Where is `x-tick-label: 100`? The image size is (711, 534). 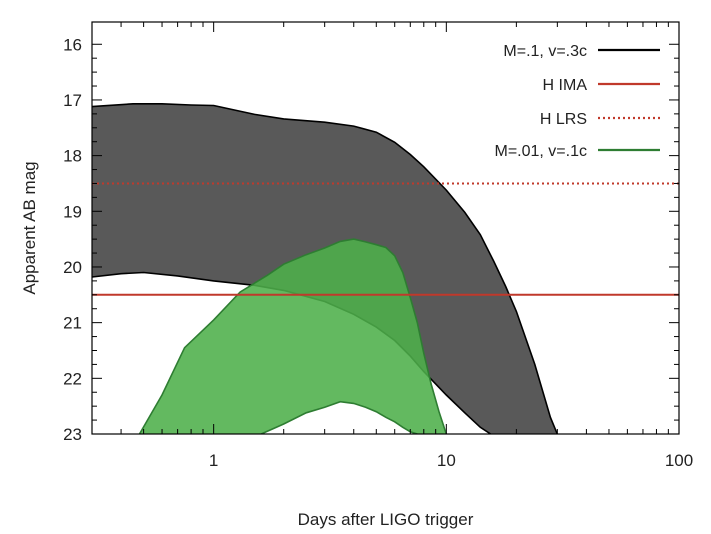 x-tick-label: 100 is located at coordinates (679, 460).